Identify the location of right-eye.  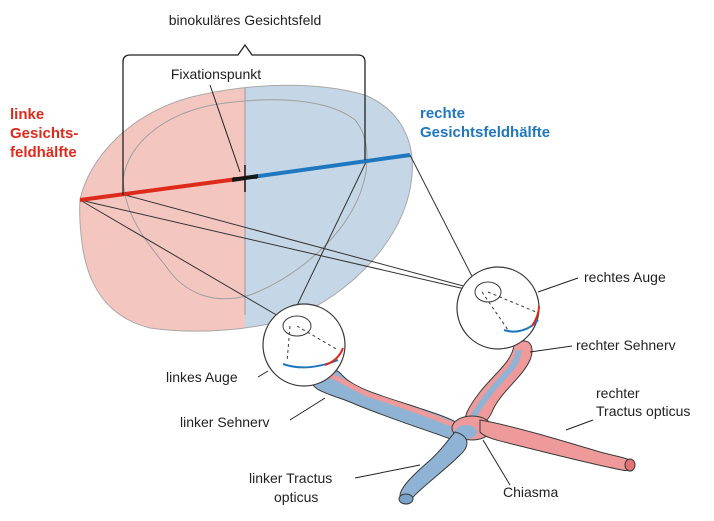
(498, 308).